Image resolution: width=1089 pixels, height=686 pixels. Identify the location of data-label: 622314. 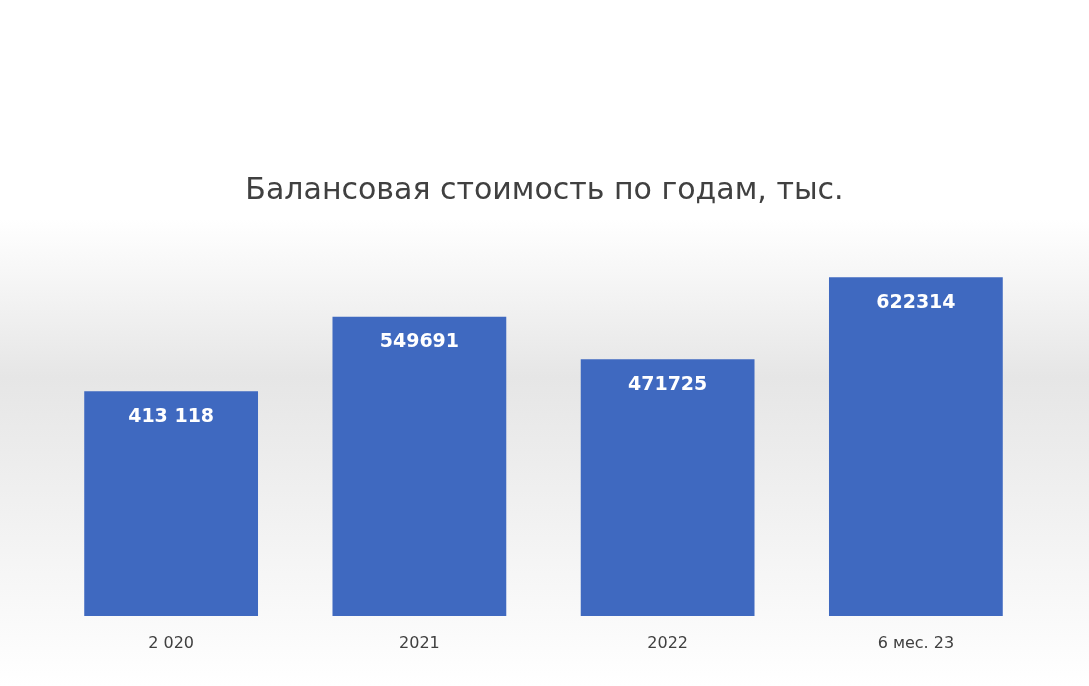
(916, 300).